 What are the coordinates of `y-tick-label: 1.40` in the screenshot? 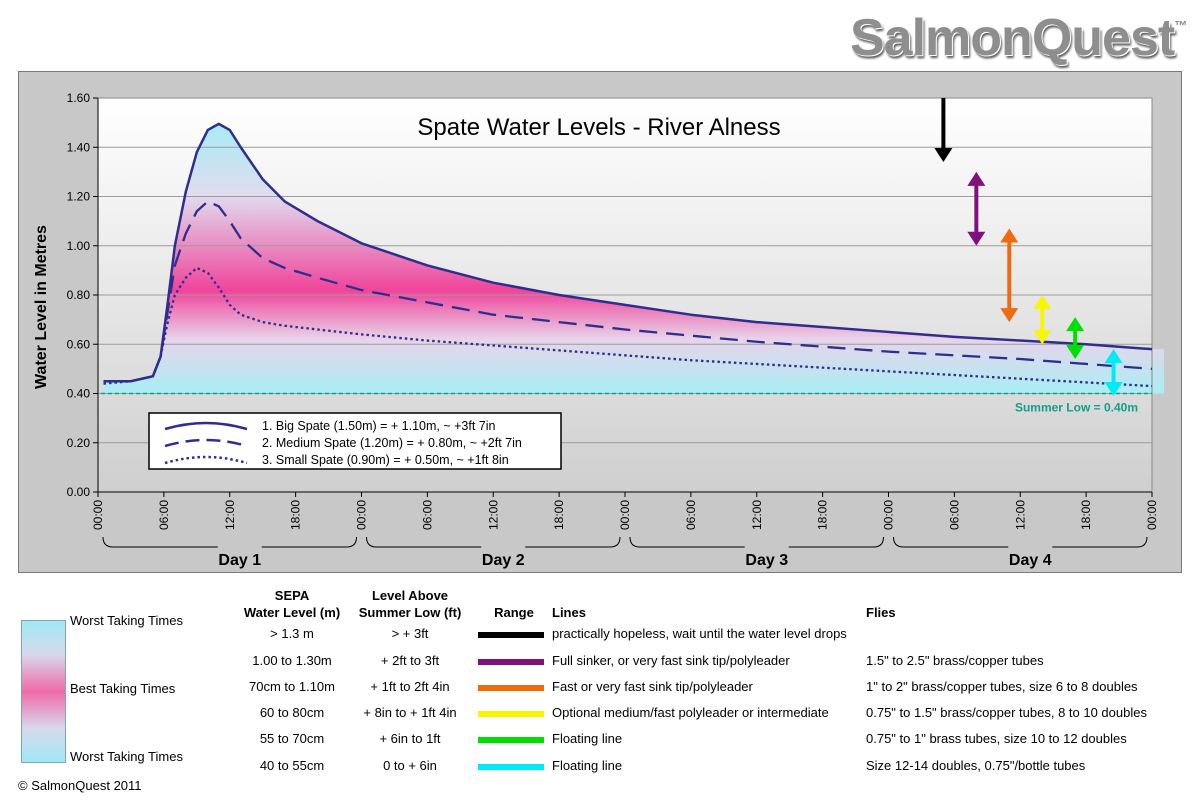 It's located at (79, 147).